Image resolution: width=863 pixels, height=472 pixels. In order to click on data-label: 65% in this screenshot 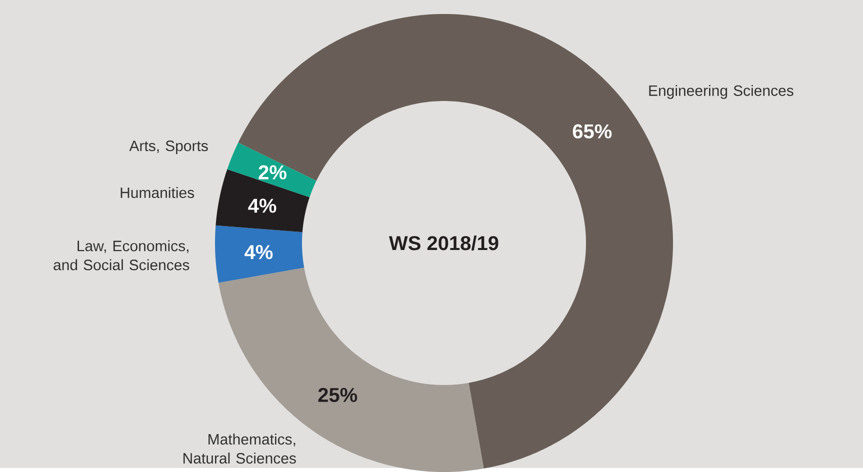, I will do `click(592, 131)`.